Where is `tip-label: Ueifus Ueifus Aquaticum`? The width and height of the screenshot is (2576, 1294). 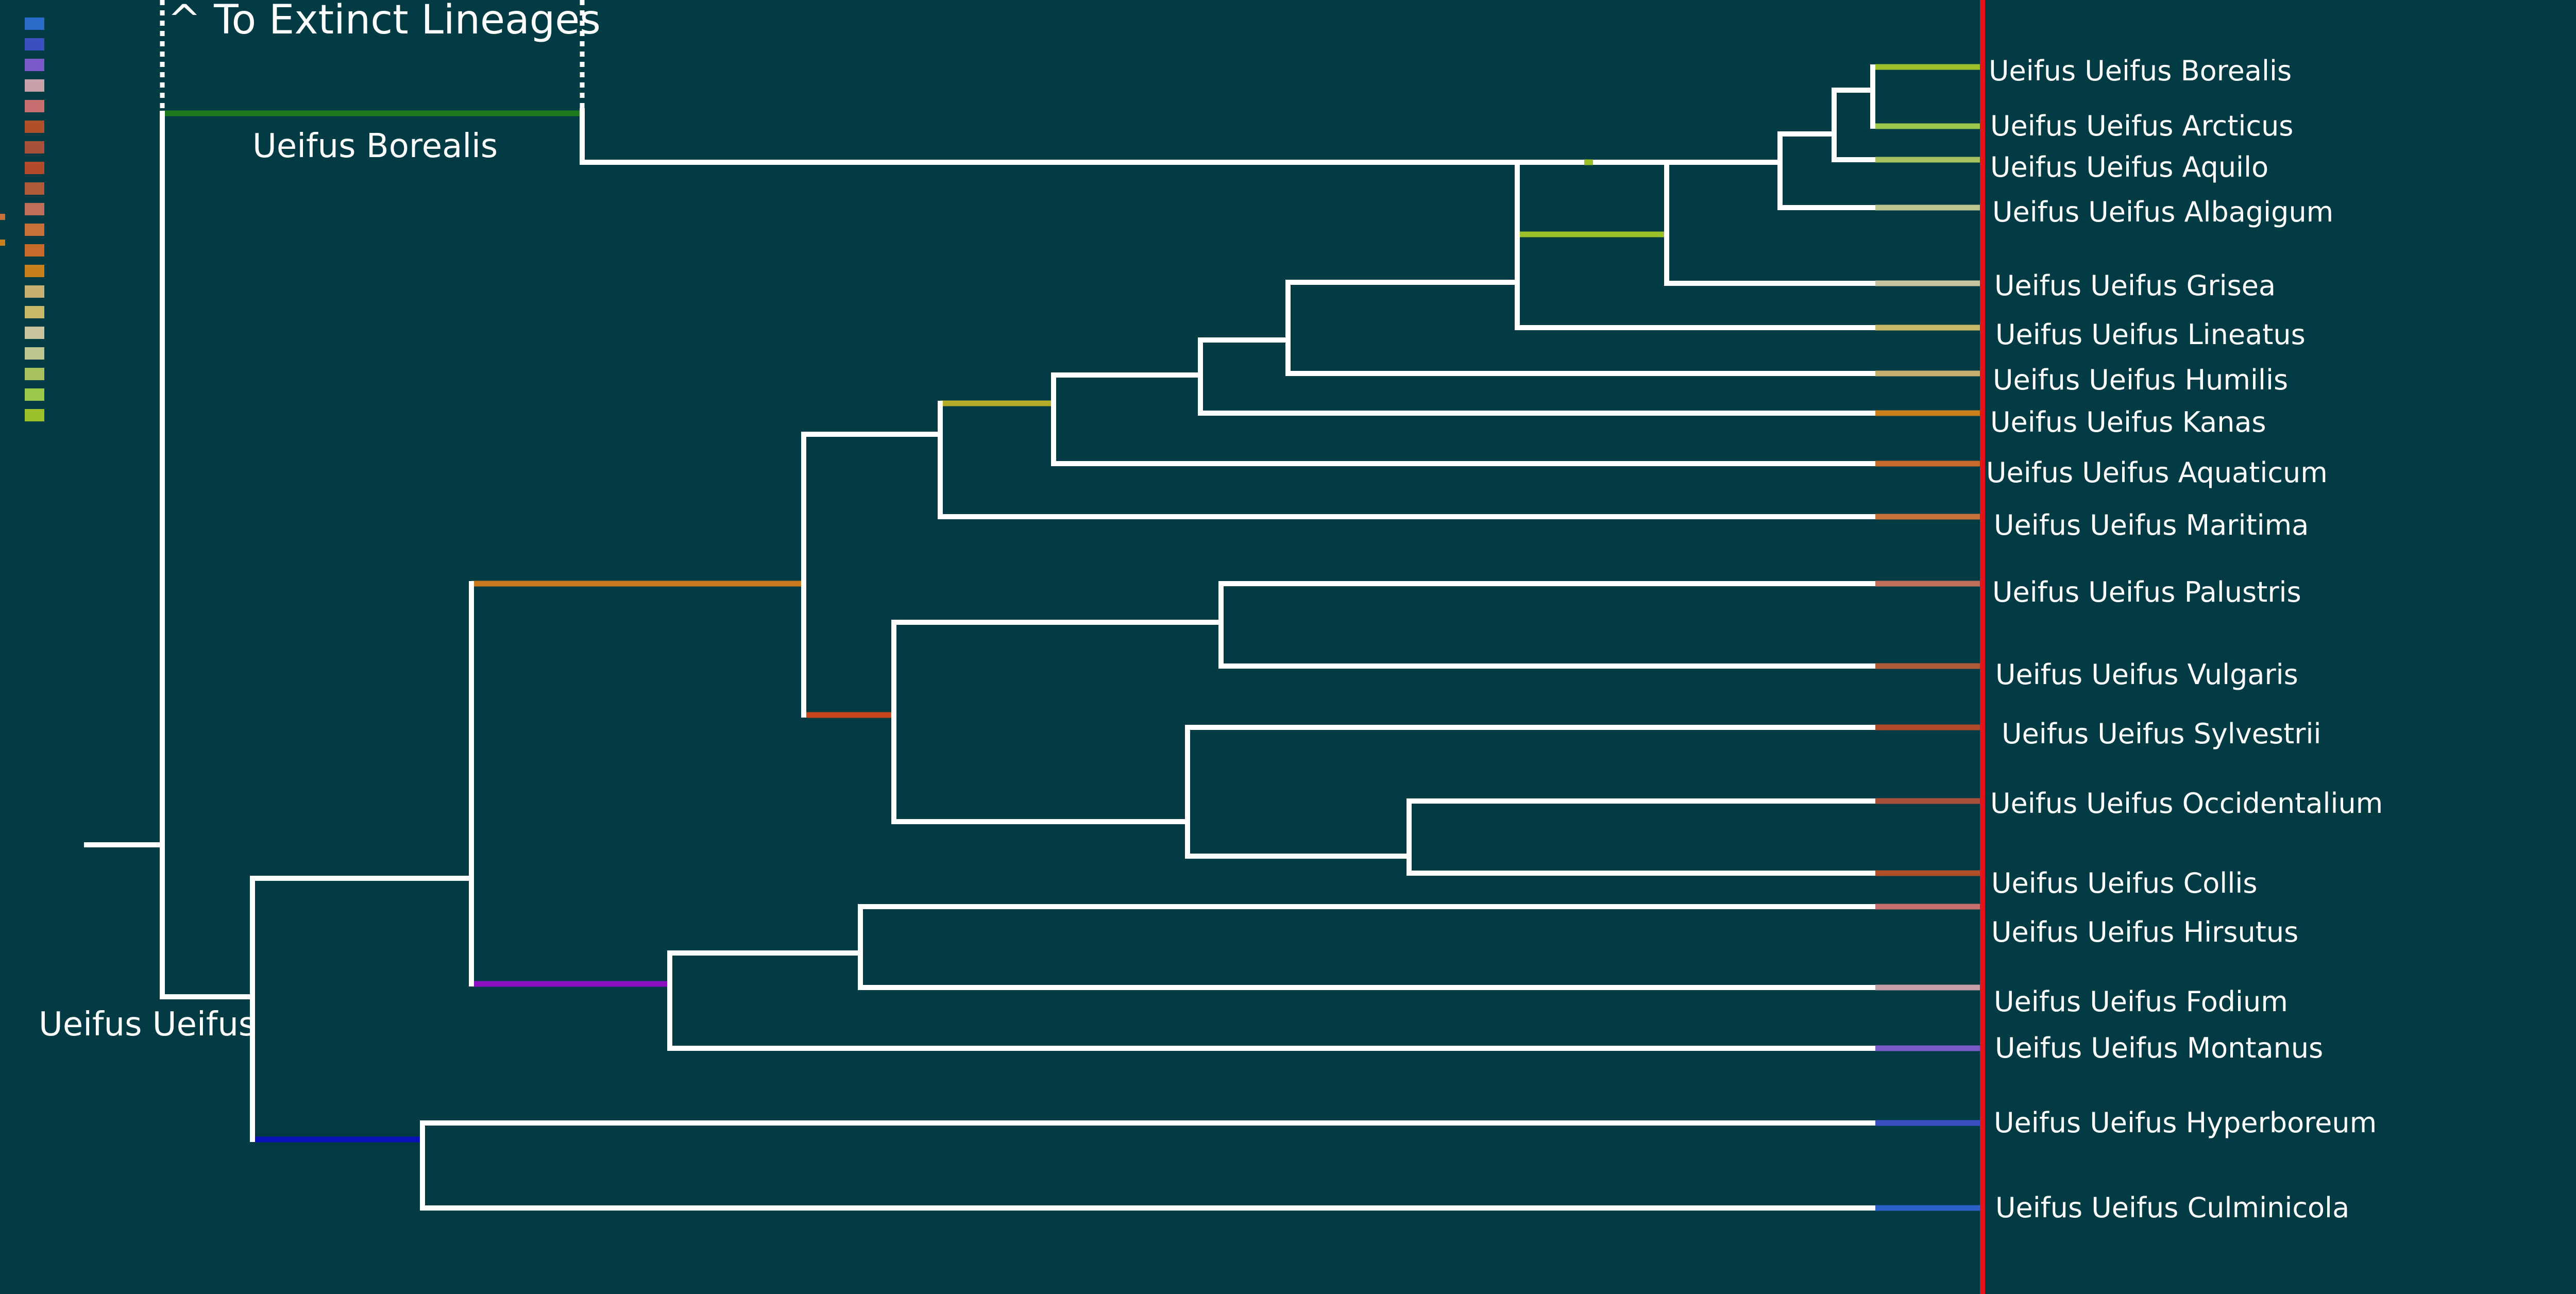 tip-label: Ueifus Ueifus Aquaticum is located at coordinates (2157, 472).